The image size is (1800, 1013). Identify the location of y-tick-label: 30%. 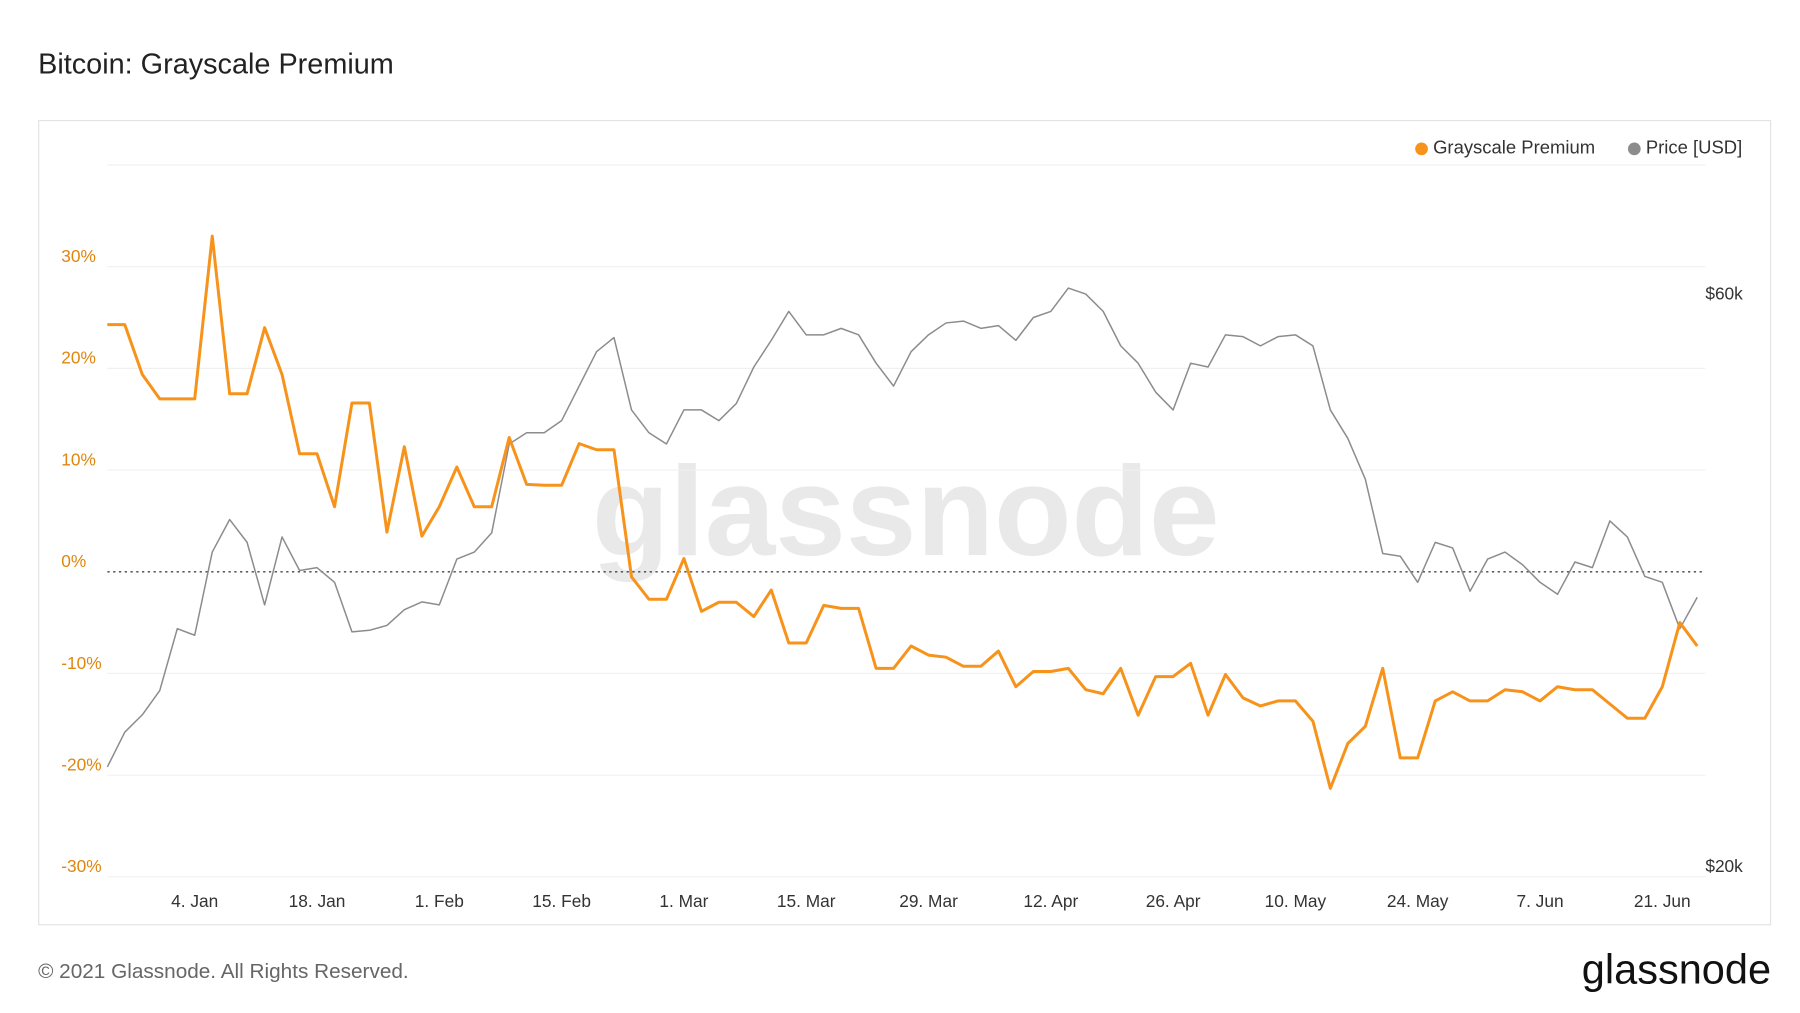
(78, 256).